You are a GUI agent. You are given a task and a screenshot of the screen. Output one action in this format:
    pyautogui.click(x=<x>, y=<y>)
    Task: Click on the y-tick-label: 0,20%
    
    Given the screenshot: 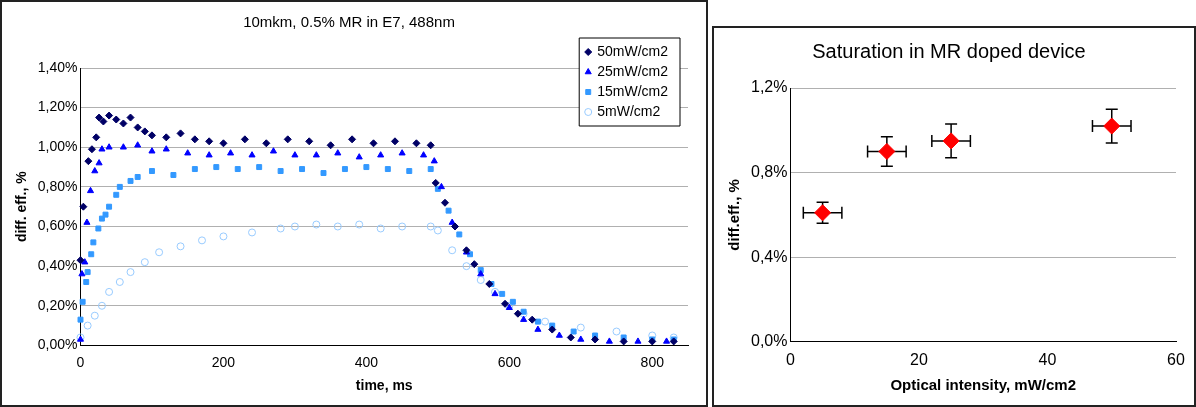 What is the action you would take?
    pyautogui.click(x=57, y=304)
    